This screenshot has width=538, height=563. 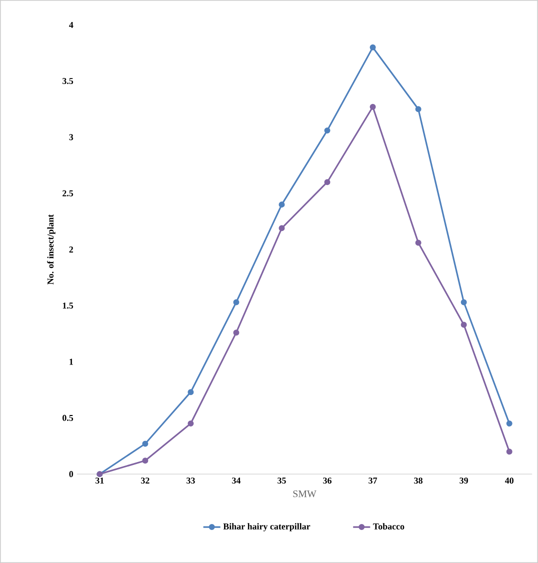 What do you see at coordinates (373, 481) in the screenshot?
I see `x-tick-label: 37` at bounding box center [373, 481].